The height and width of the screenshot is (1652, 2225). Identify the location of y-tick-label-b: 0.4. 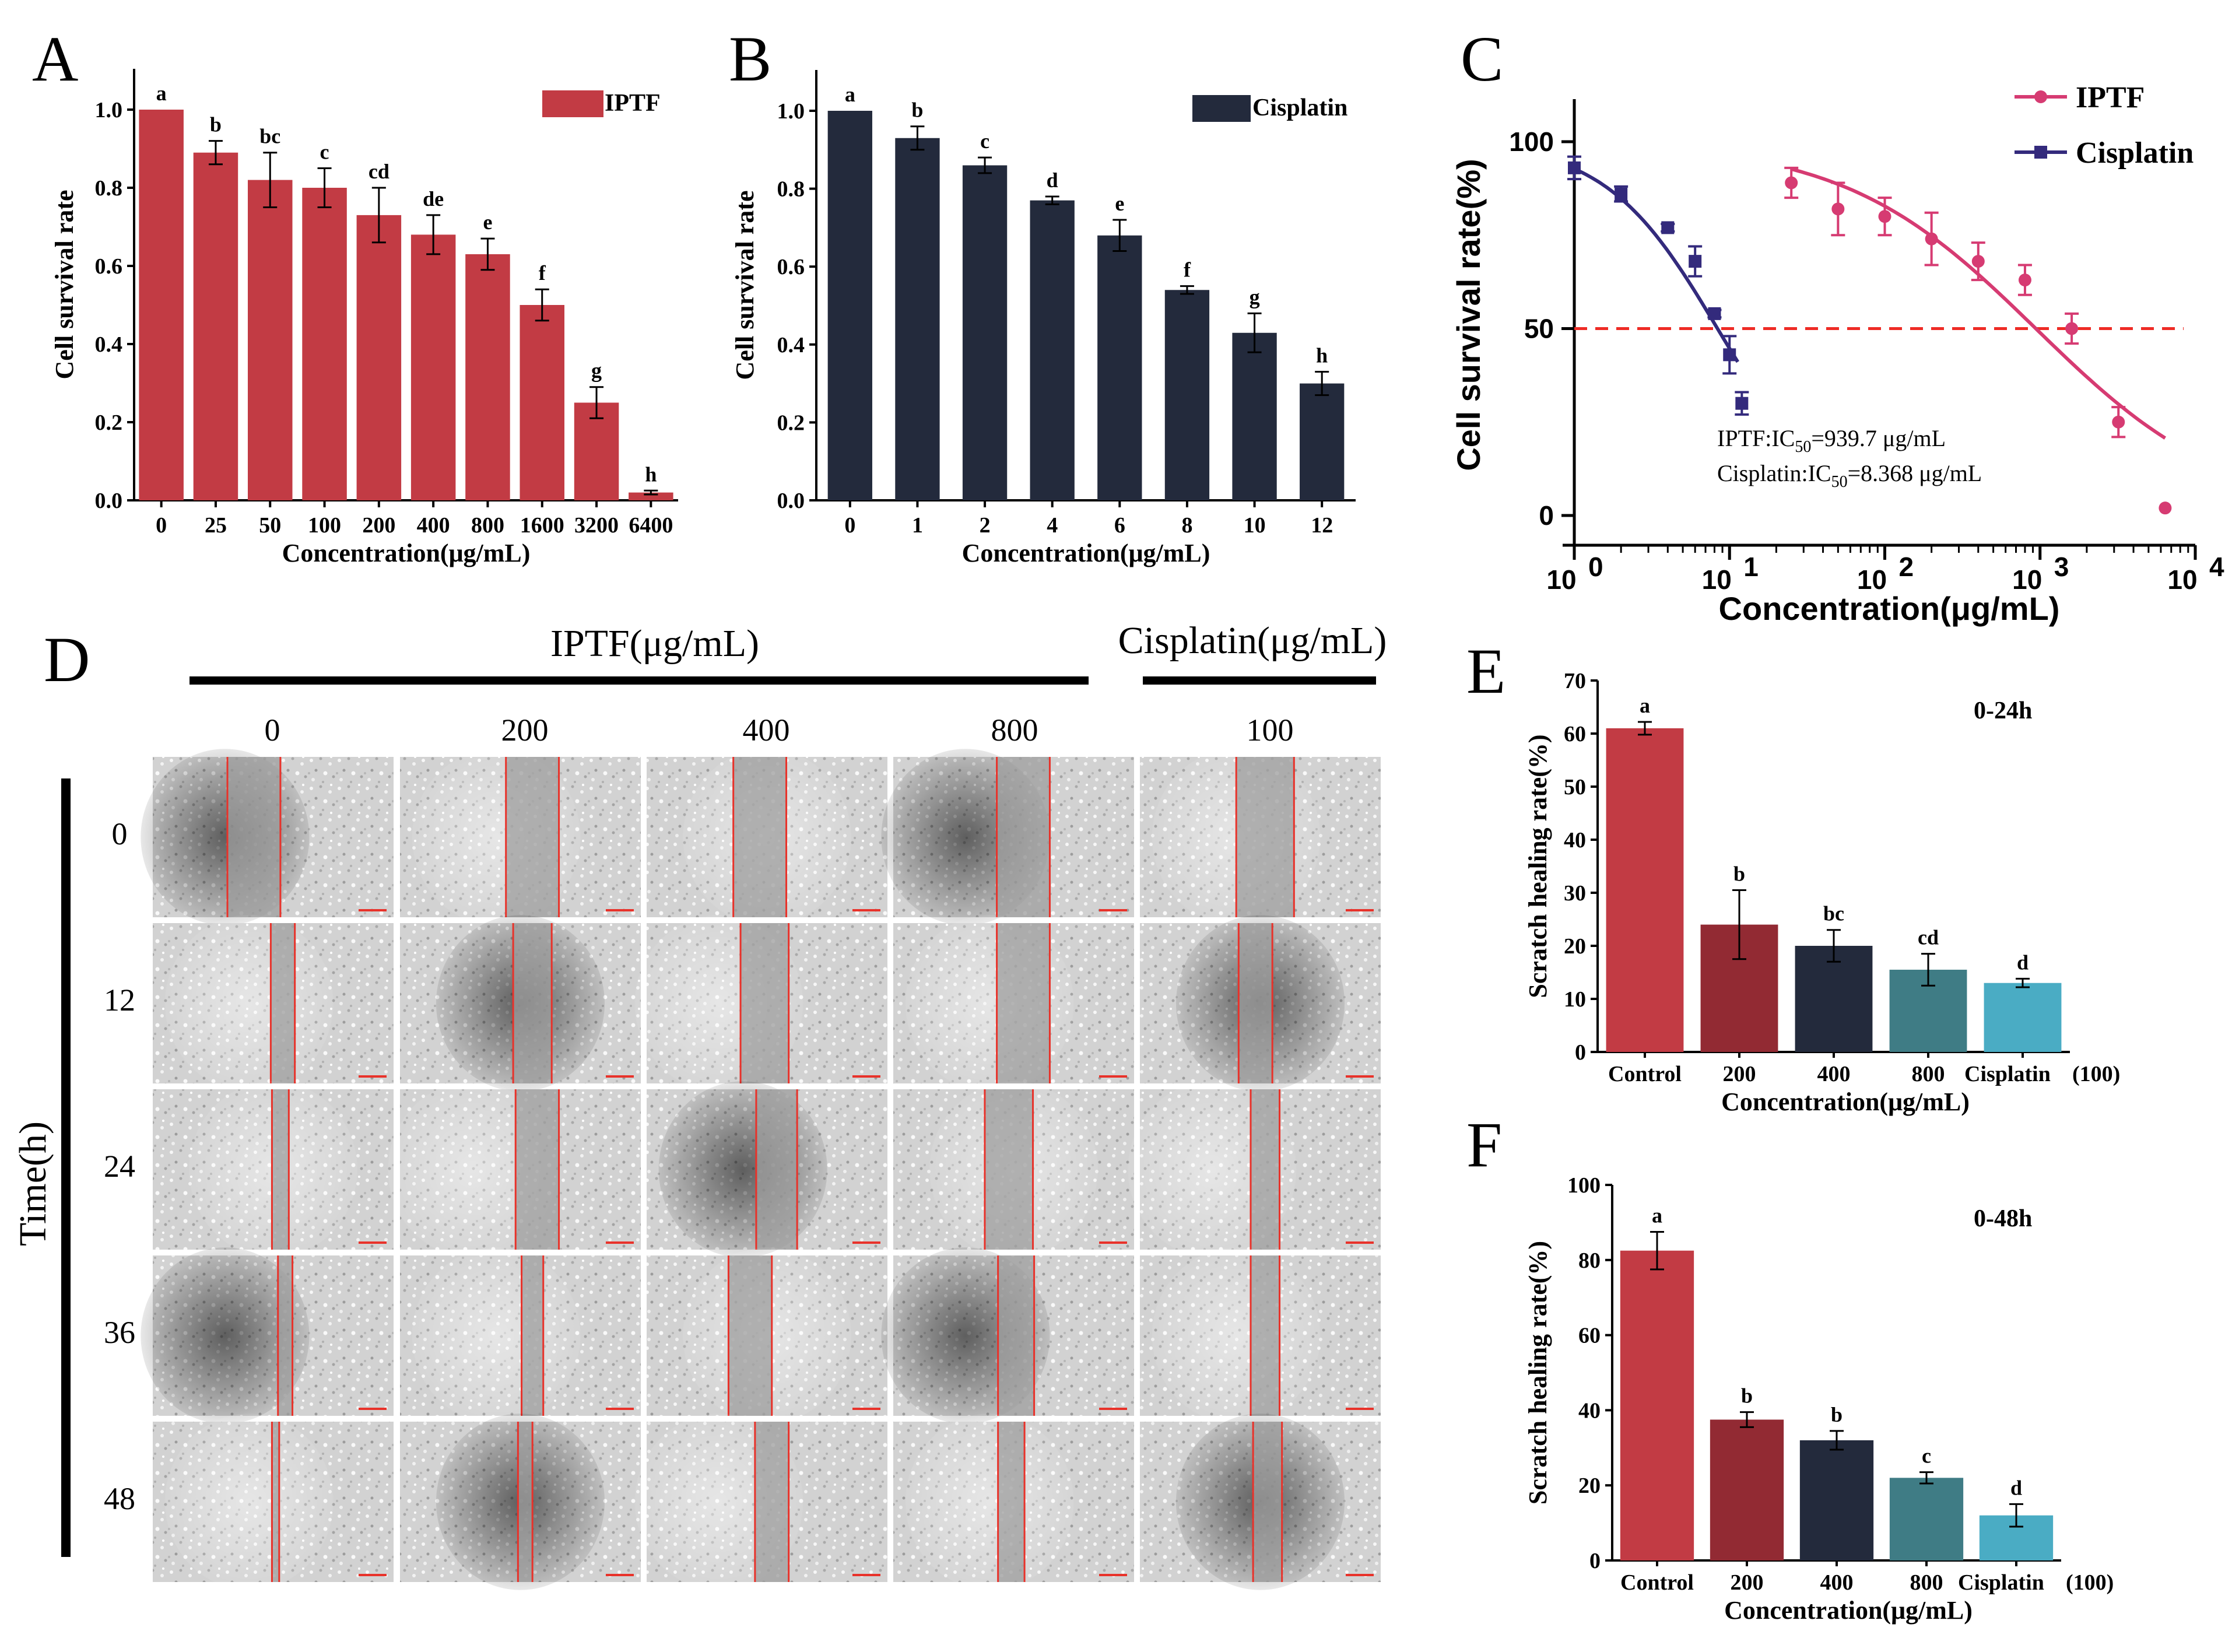
(791, 345).